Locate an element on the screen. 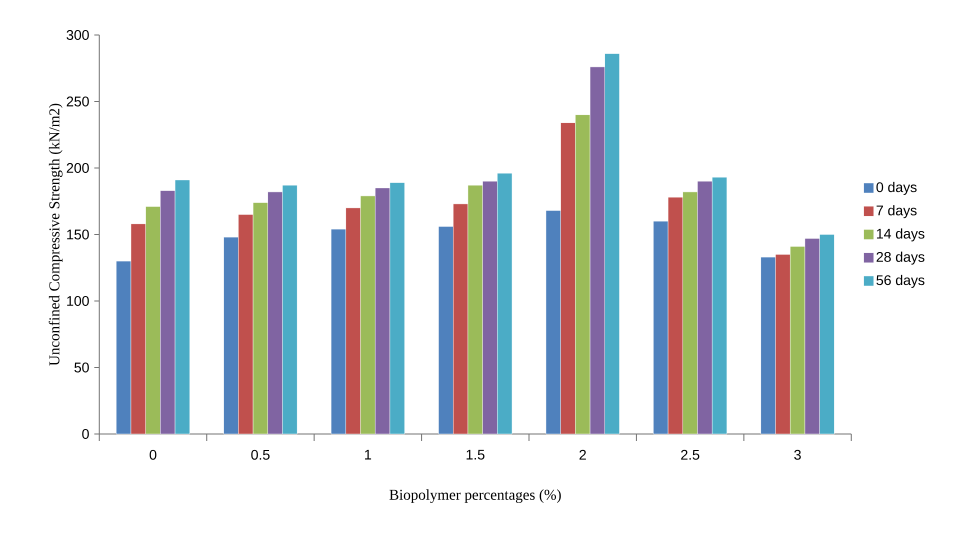 The width and height of the screenshot is (969, 548). x-tick-label: 0.5 is located at coordinates (260, 455).